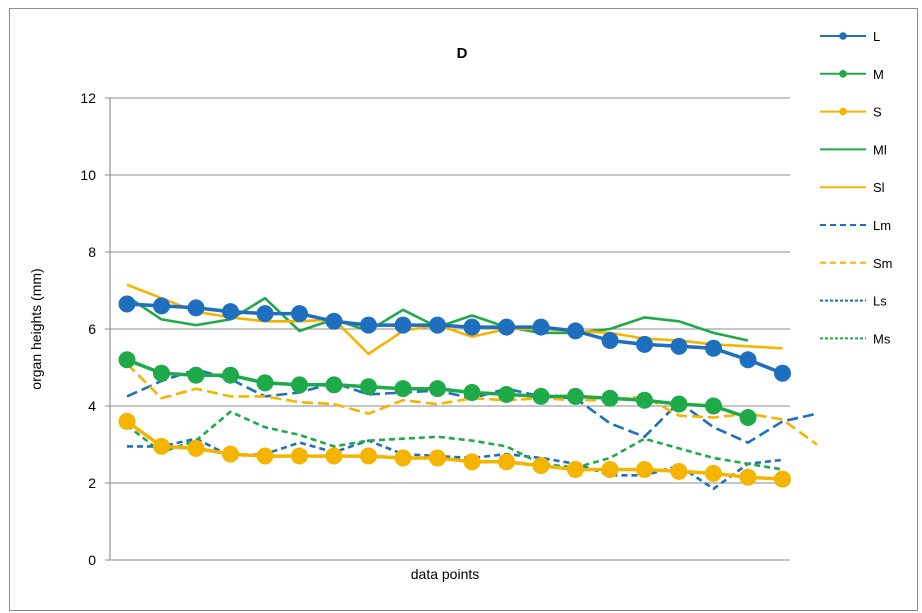  Describe the element at coordinates (92, 252) in the screenshot. I see `y-tick-label: 8` at that location.